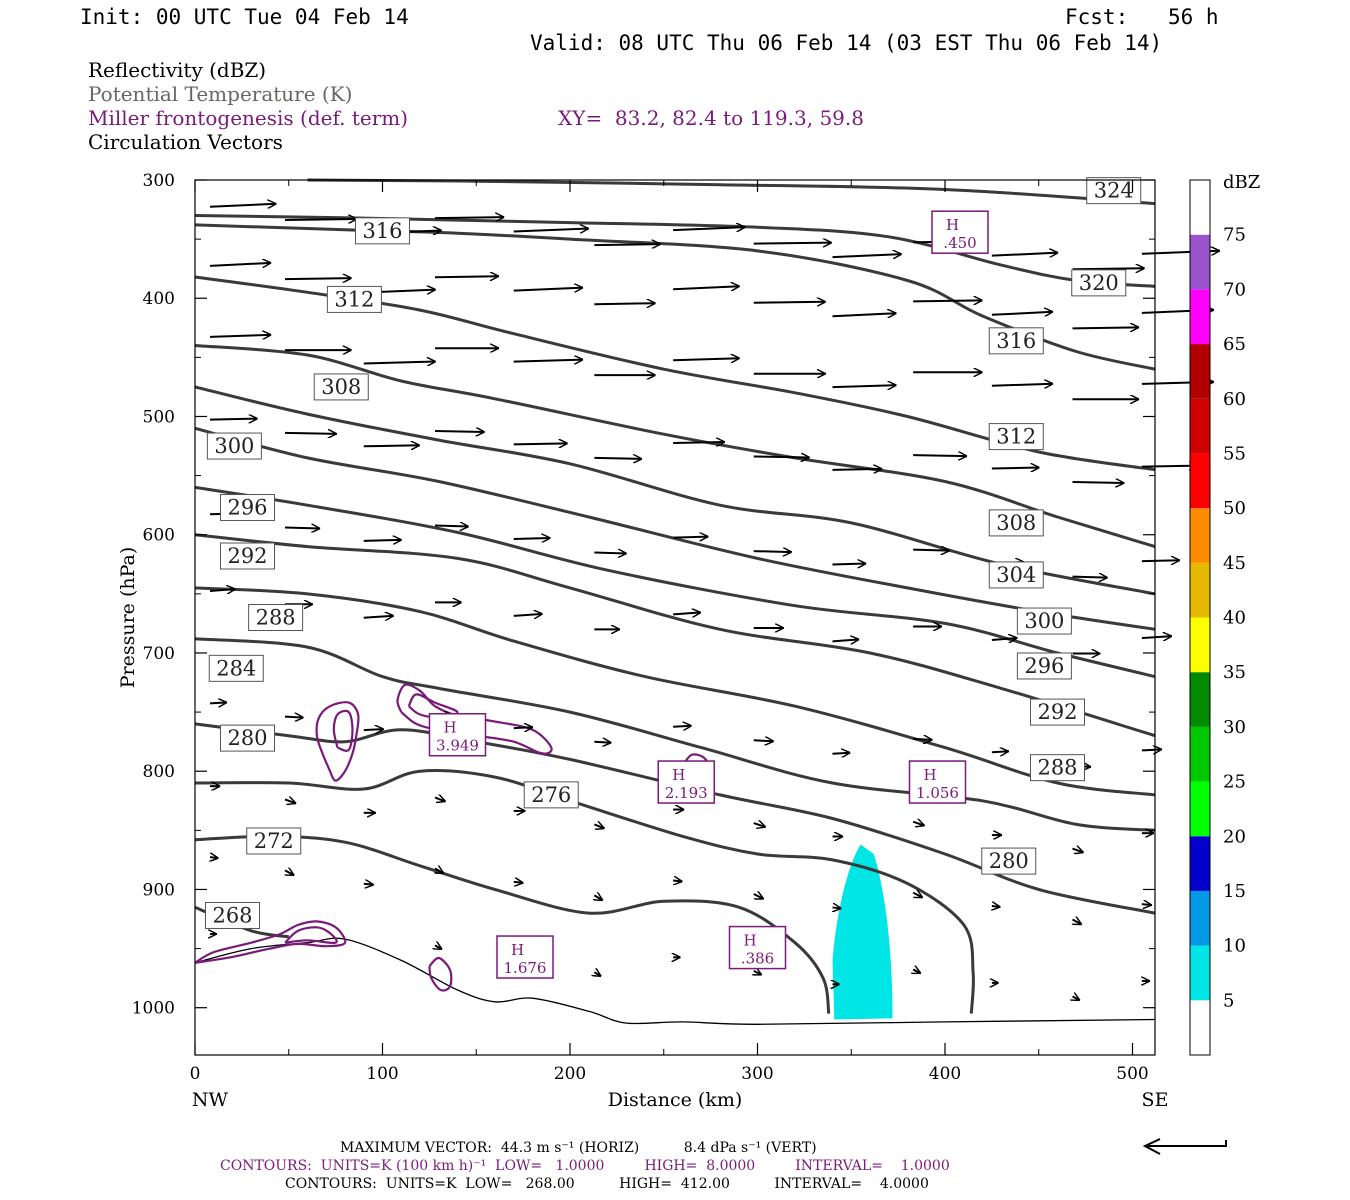 The width and height of the screenshot is (1350, 1200). What do you see at coordinates (1234, 618) in the screenshot?
I see `colorbar-label: 40` at bounding box center [1234, 618].